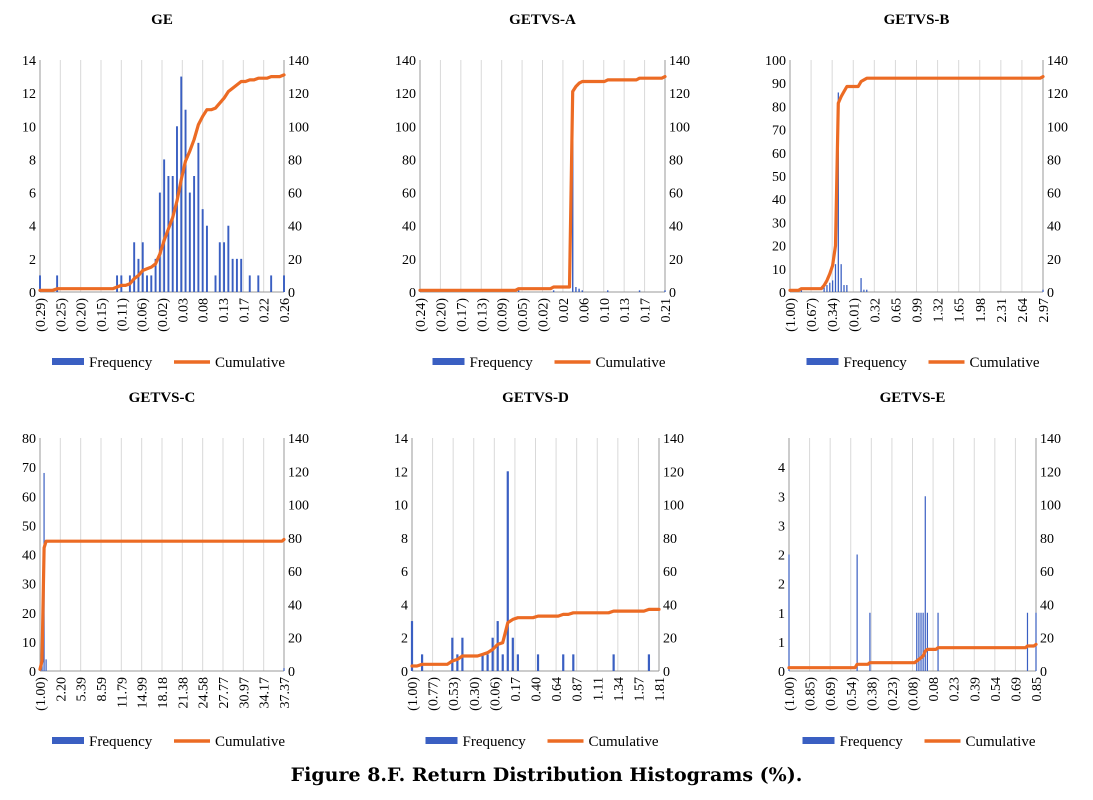 Image resolution: width=1093 pixels, height=800 pixels. Describe the element at coordinates (82, 689) in the screenshot. I see `x-tick-label: 5.39` at that location.